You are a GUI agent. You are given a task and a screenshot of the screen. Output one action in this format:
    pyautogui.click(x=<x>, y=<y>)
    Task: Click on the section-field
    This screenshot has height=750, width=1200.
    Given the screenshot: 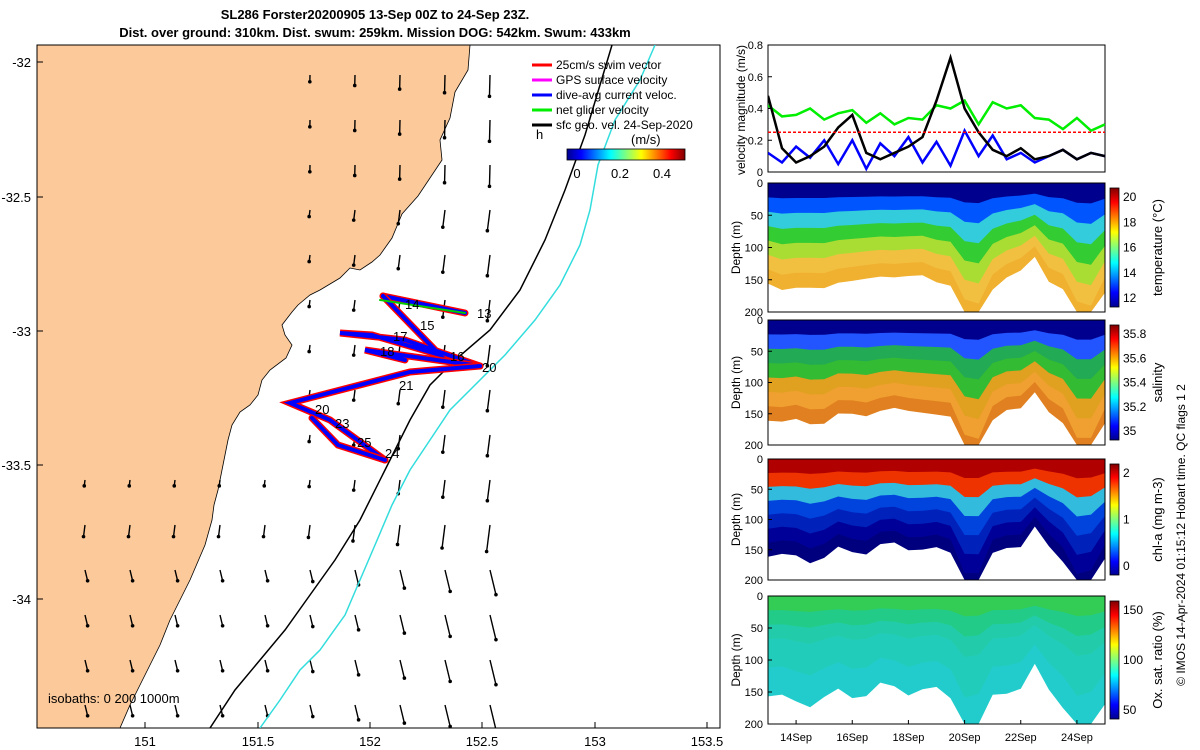 What is the action you would take?
    pyautogui.click(x=936, y=247)
    